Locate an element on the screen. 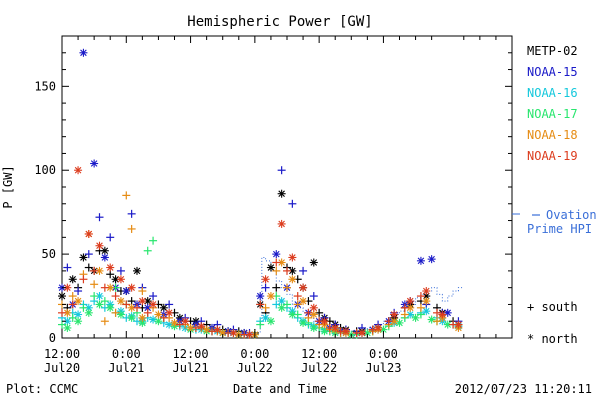 This screenshot has width=600, height=400. x-tick-time-label: 0:00 is located at coordinates (254, 354).